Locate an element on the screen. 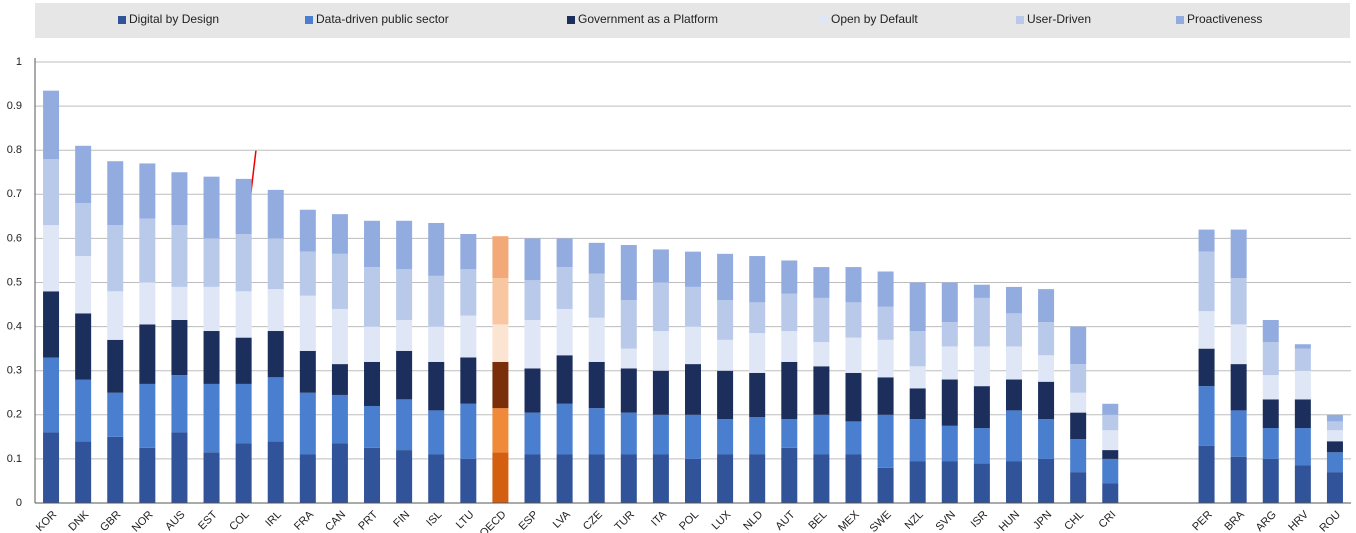  x-tick-label: LUX is located at coordinates (722, 520).